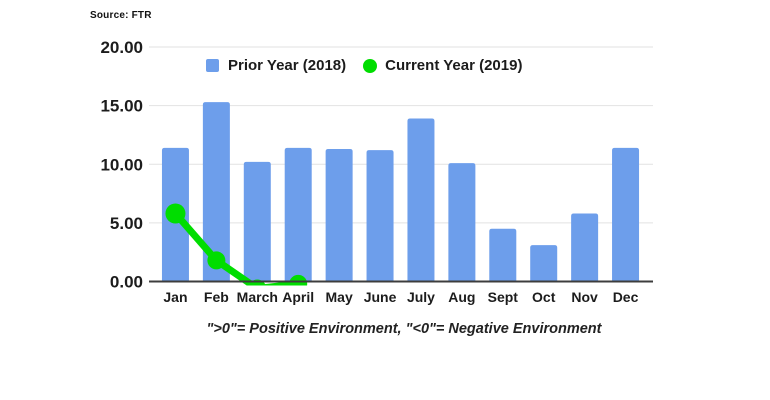 The height and width of the screenshot is (400, 770). What do you see at coordinates (421, 297) in the screenshot?
I see `x-axis-label-july: July` at bounding box center [421, 297].